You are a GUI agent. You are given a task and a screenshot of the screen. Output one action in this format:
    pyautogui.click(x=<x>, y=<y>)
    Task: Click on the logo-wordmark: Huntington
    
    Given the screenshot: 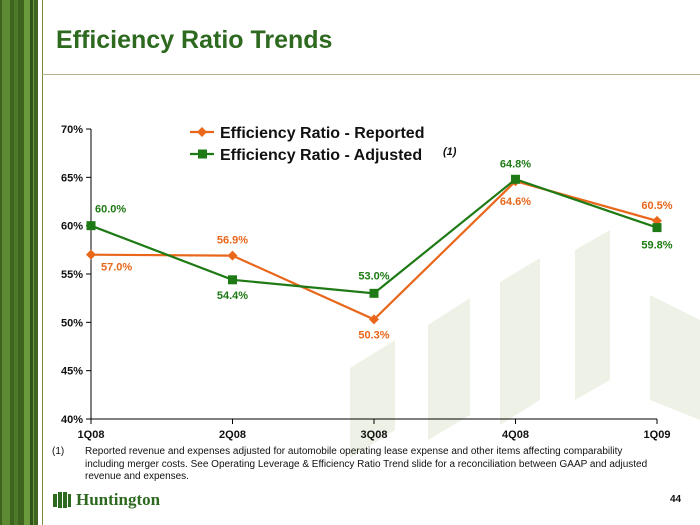 What is the action you would take?
    pyautogui.click(x=118, y=499)
    